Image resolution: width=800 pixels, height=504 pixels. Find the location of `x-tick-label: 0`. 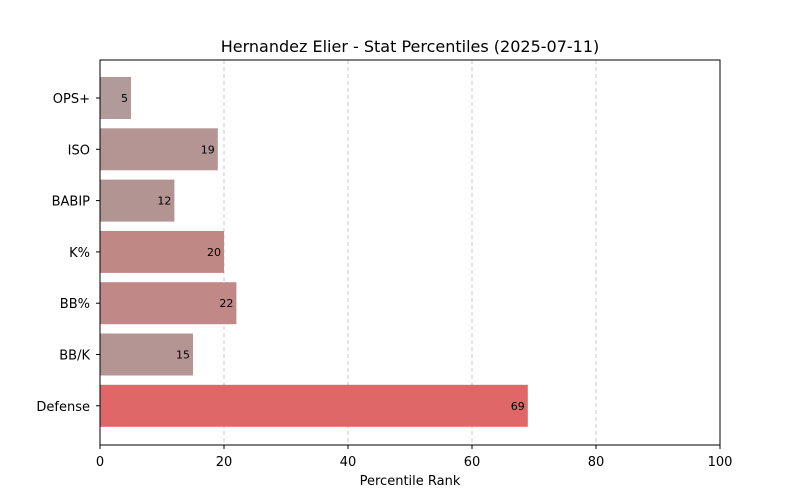

x-tick-label: 0 is located at coordinates (100, 462).